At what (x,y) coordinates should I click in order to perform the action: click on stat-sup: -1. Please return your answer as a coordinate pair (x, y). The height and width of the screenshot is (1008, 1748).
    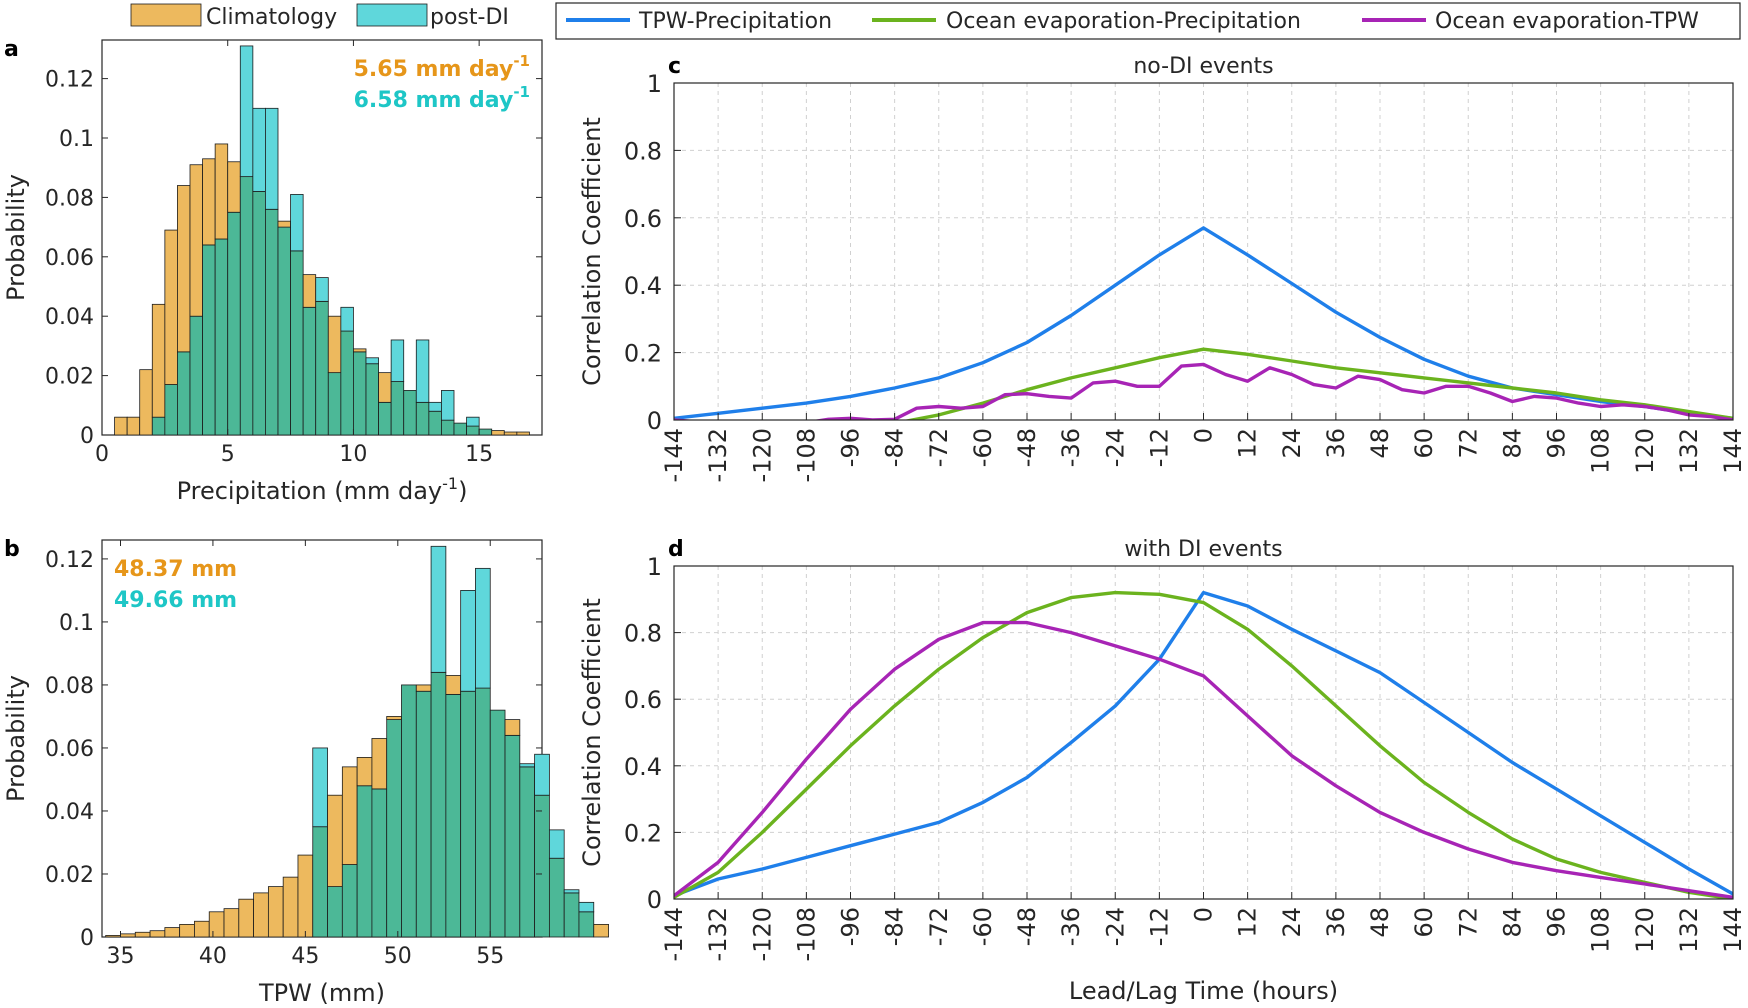
    Looking at the image, I should click on (521, 92).